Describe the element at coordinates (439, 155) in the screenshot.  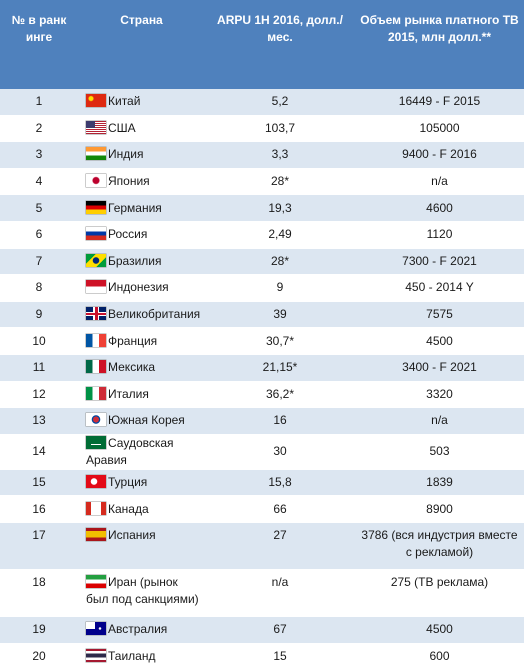
I see `table-cell: 9400 - F 2016` at that location.